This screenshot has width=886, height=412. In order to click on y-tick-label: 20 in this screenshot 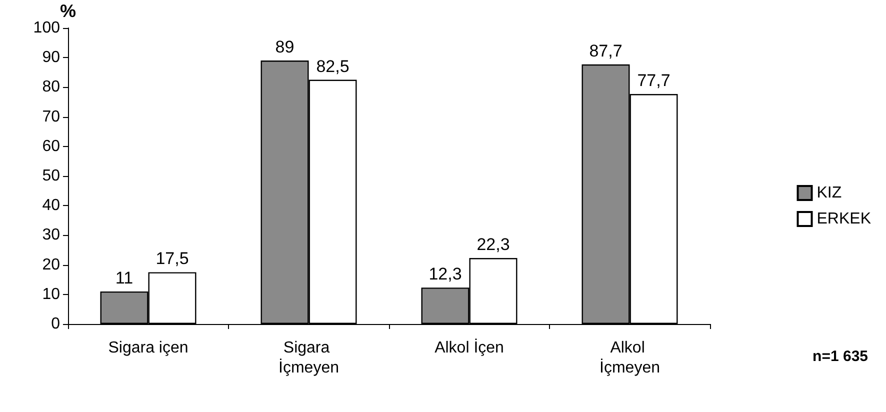, I will do `click(51, 265)`.